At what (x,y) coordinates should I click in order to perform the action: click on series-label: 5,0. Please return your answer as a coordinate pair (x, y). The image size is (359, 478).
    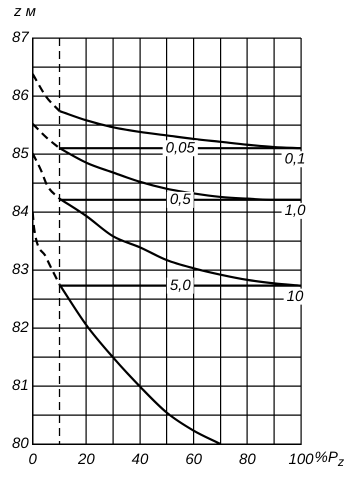
    Looking at the image, I should click on (181, 285).